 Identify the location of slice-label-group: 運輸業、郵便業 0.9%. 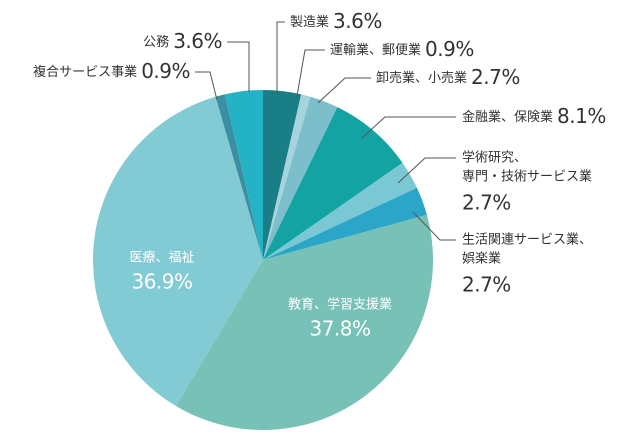
(402, 49).